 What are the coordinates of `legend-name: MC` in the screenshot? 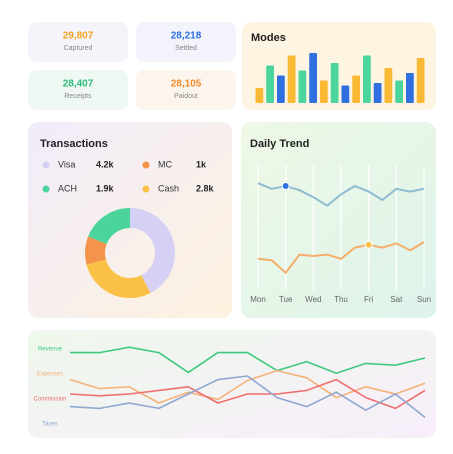 It's located at (165, 164).